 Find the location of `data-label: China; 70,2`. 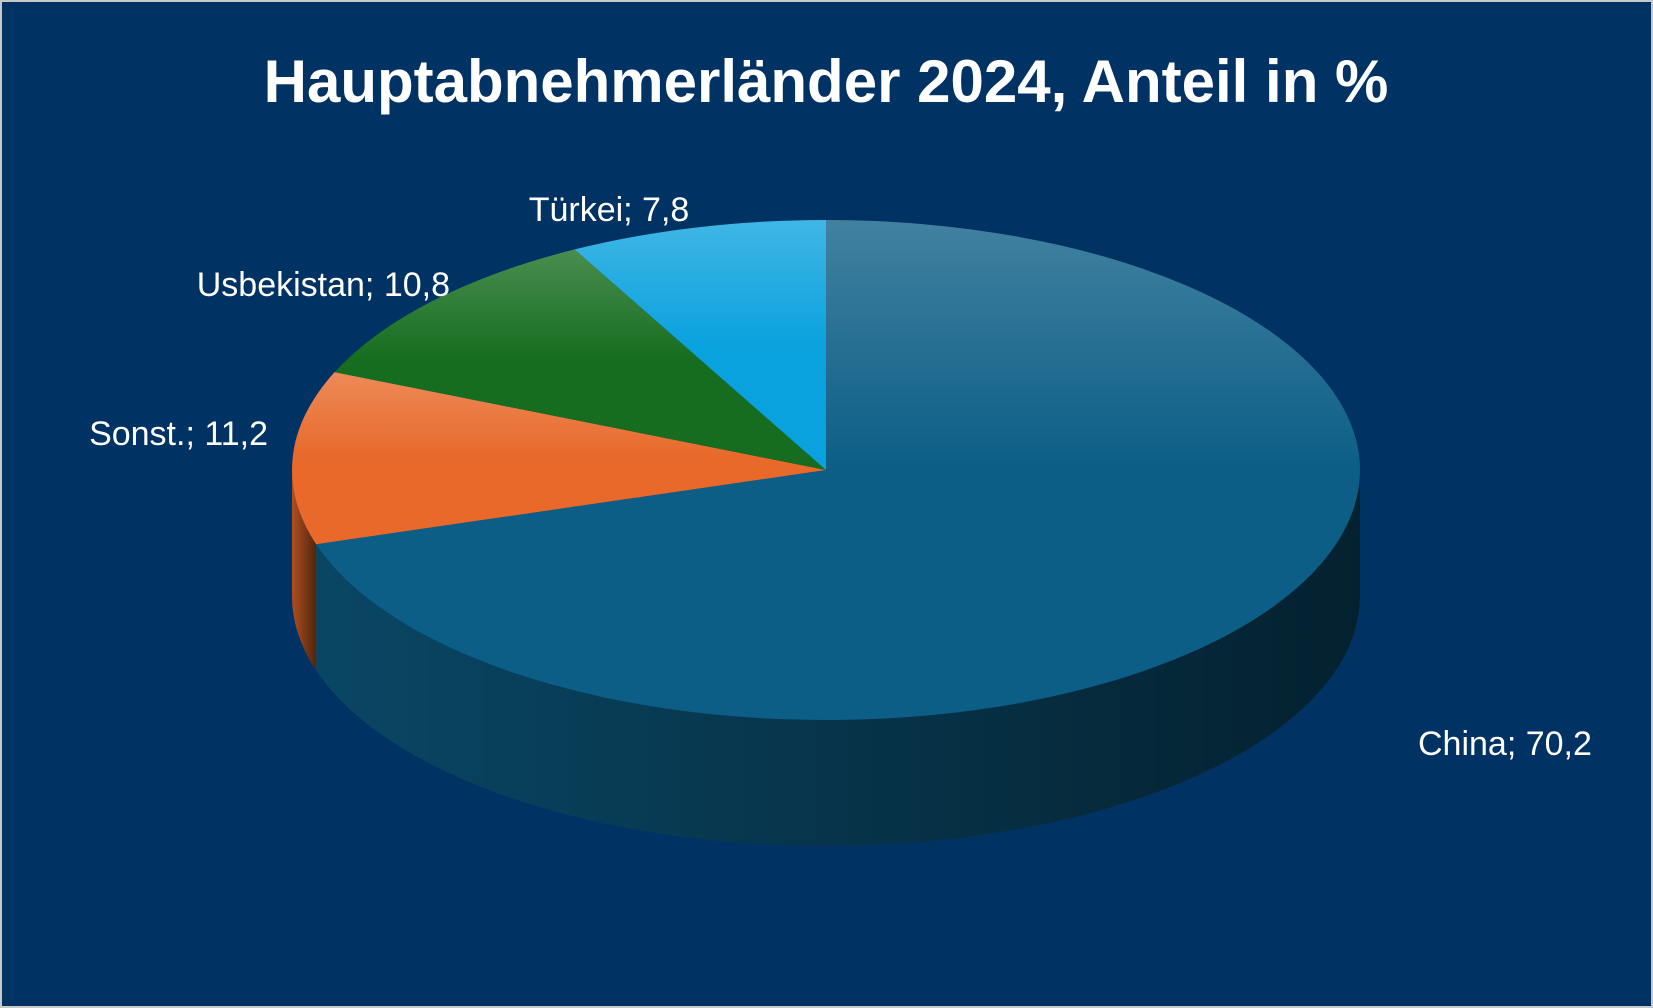

data-label: China; 70,2 is located at coordinates (1505, 744).